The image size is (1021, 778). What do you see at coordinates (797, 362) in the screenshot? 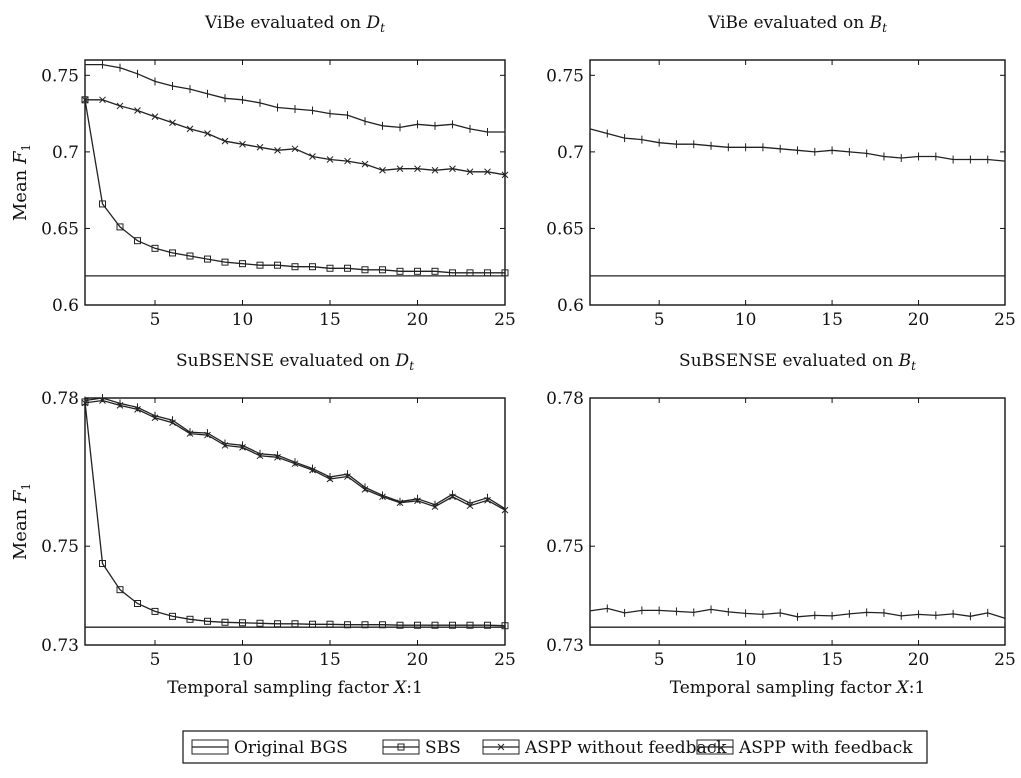
I see `chart-title: SuBSENSE evaluated on Bt` at bounding box center [797, 362].